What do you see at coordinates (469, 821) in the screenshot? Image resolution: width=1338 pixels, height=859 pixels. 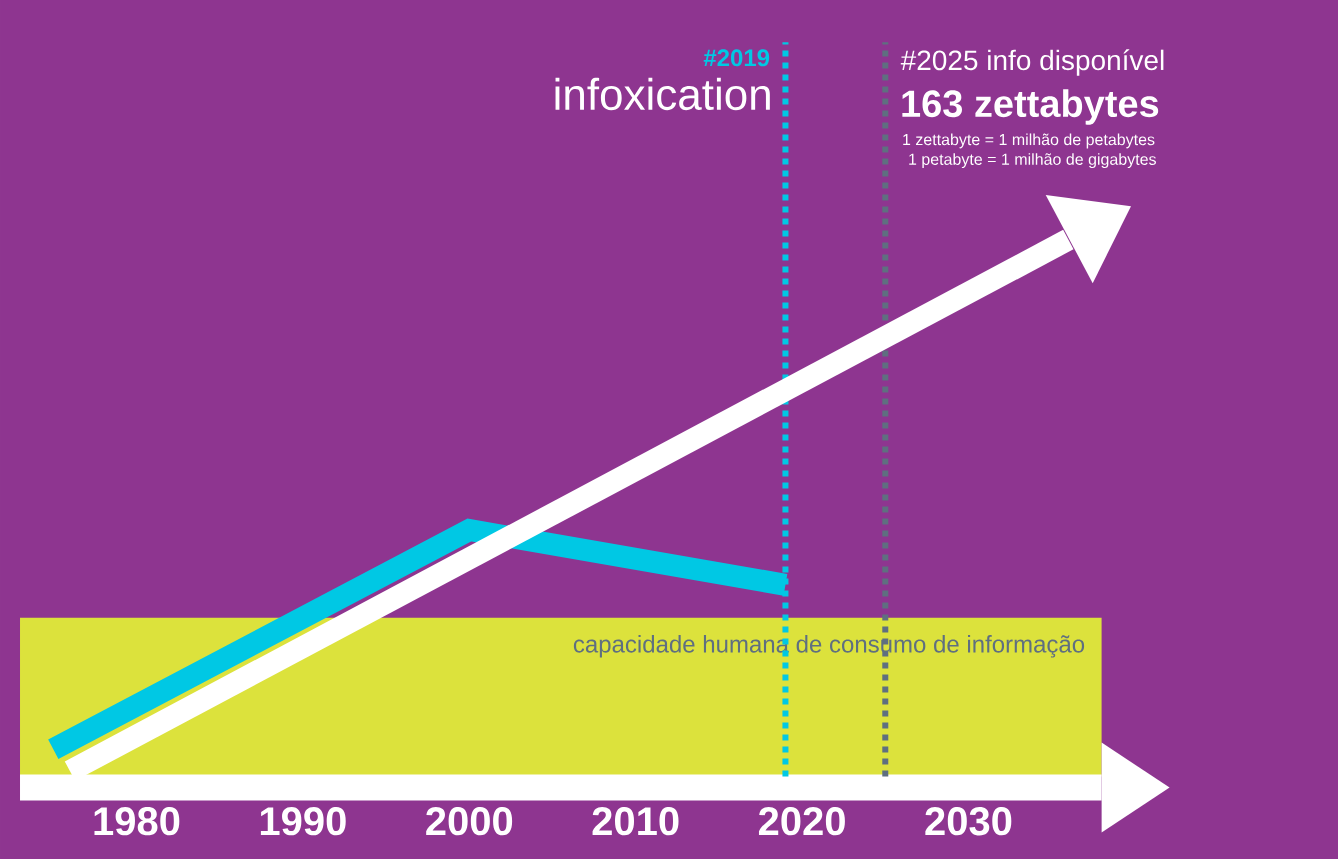 I see `x-tick-label: 2000` at bounding box center [469, 821].